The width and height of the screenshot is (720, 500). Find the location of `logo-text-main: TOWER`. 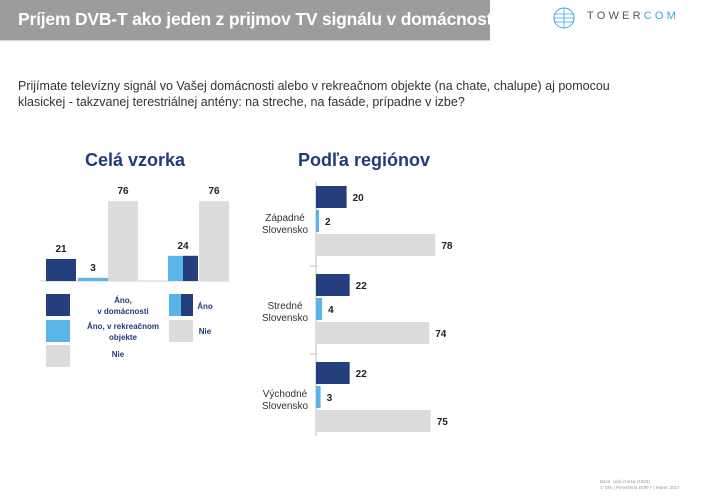

logo-text-main: TOWER is located at coordinates (615, 16).